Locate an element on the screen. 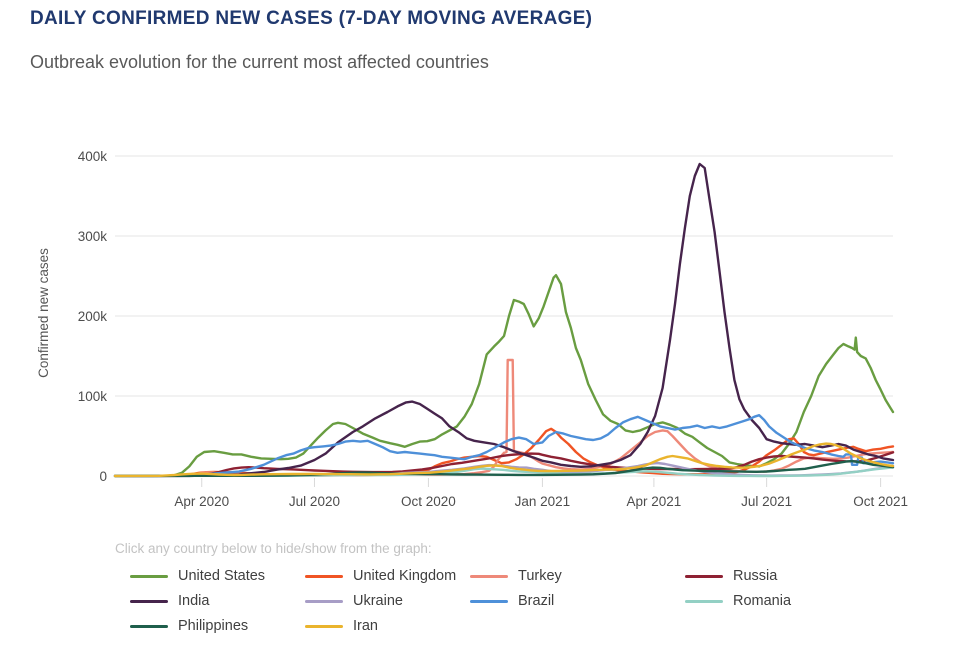 The width and height of the screenshot is (954, 669). y-tick-label: 300k is located at coordinates (93, 236).